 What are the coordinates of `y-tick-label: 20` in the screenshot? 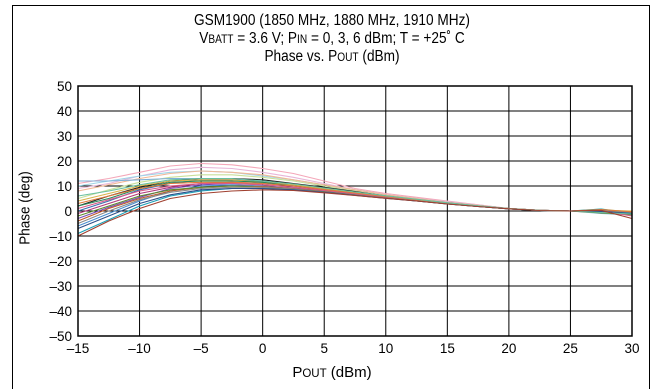 It's located at (64, 161).